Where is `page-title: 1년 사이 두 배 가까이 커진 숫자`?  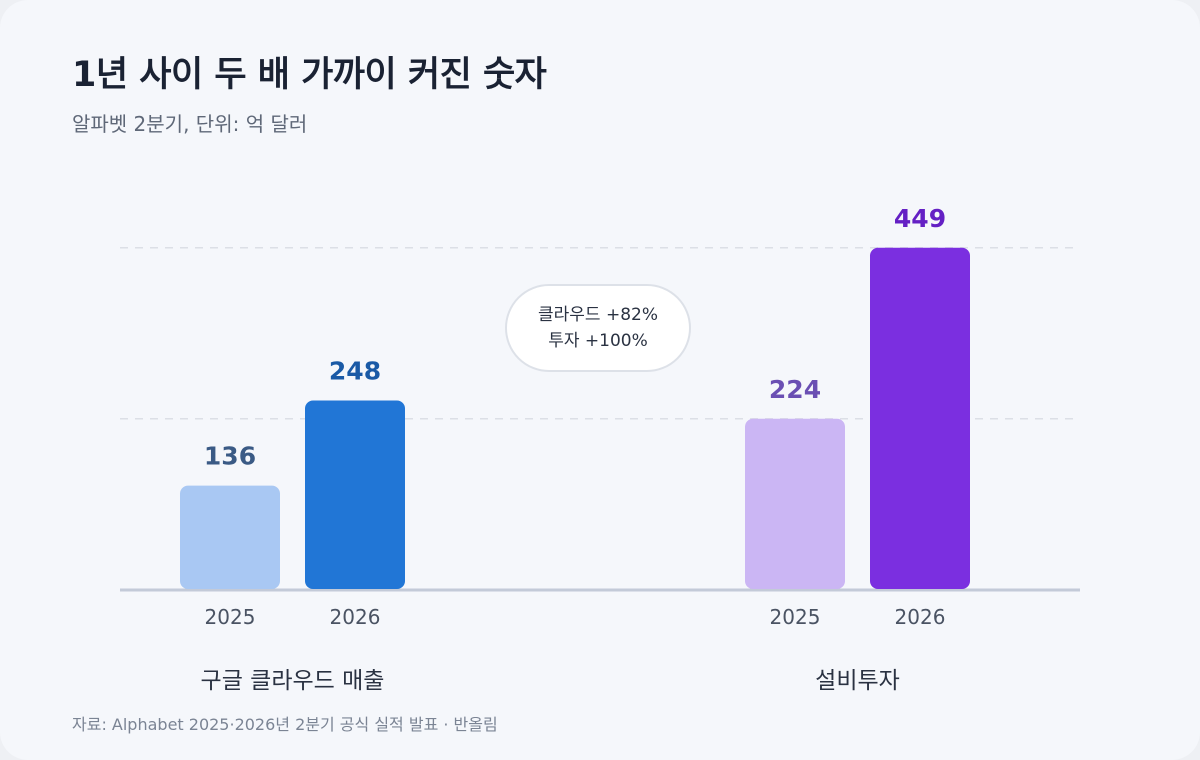
page-title: 1년 사이 두 배 가까이 커진 숫자 is located at coordinates (309, 75).